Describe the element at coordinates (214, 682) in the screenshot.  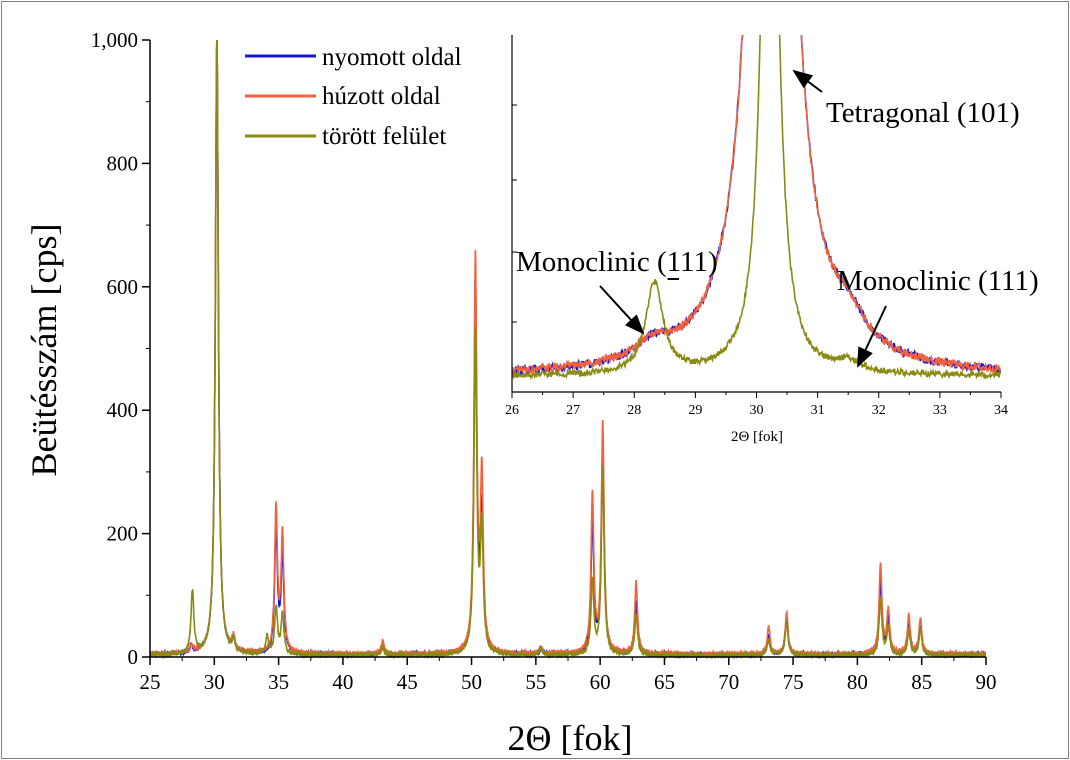
I see `x-tick-label: 30` at that location.